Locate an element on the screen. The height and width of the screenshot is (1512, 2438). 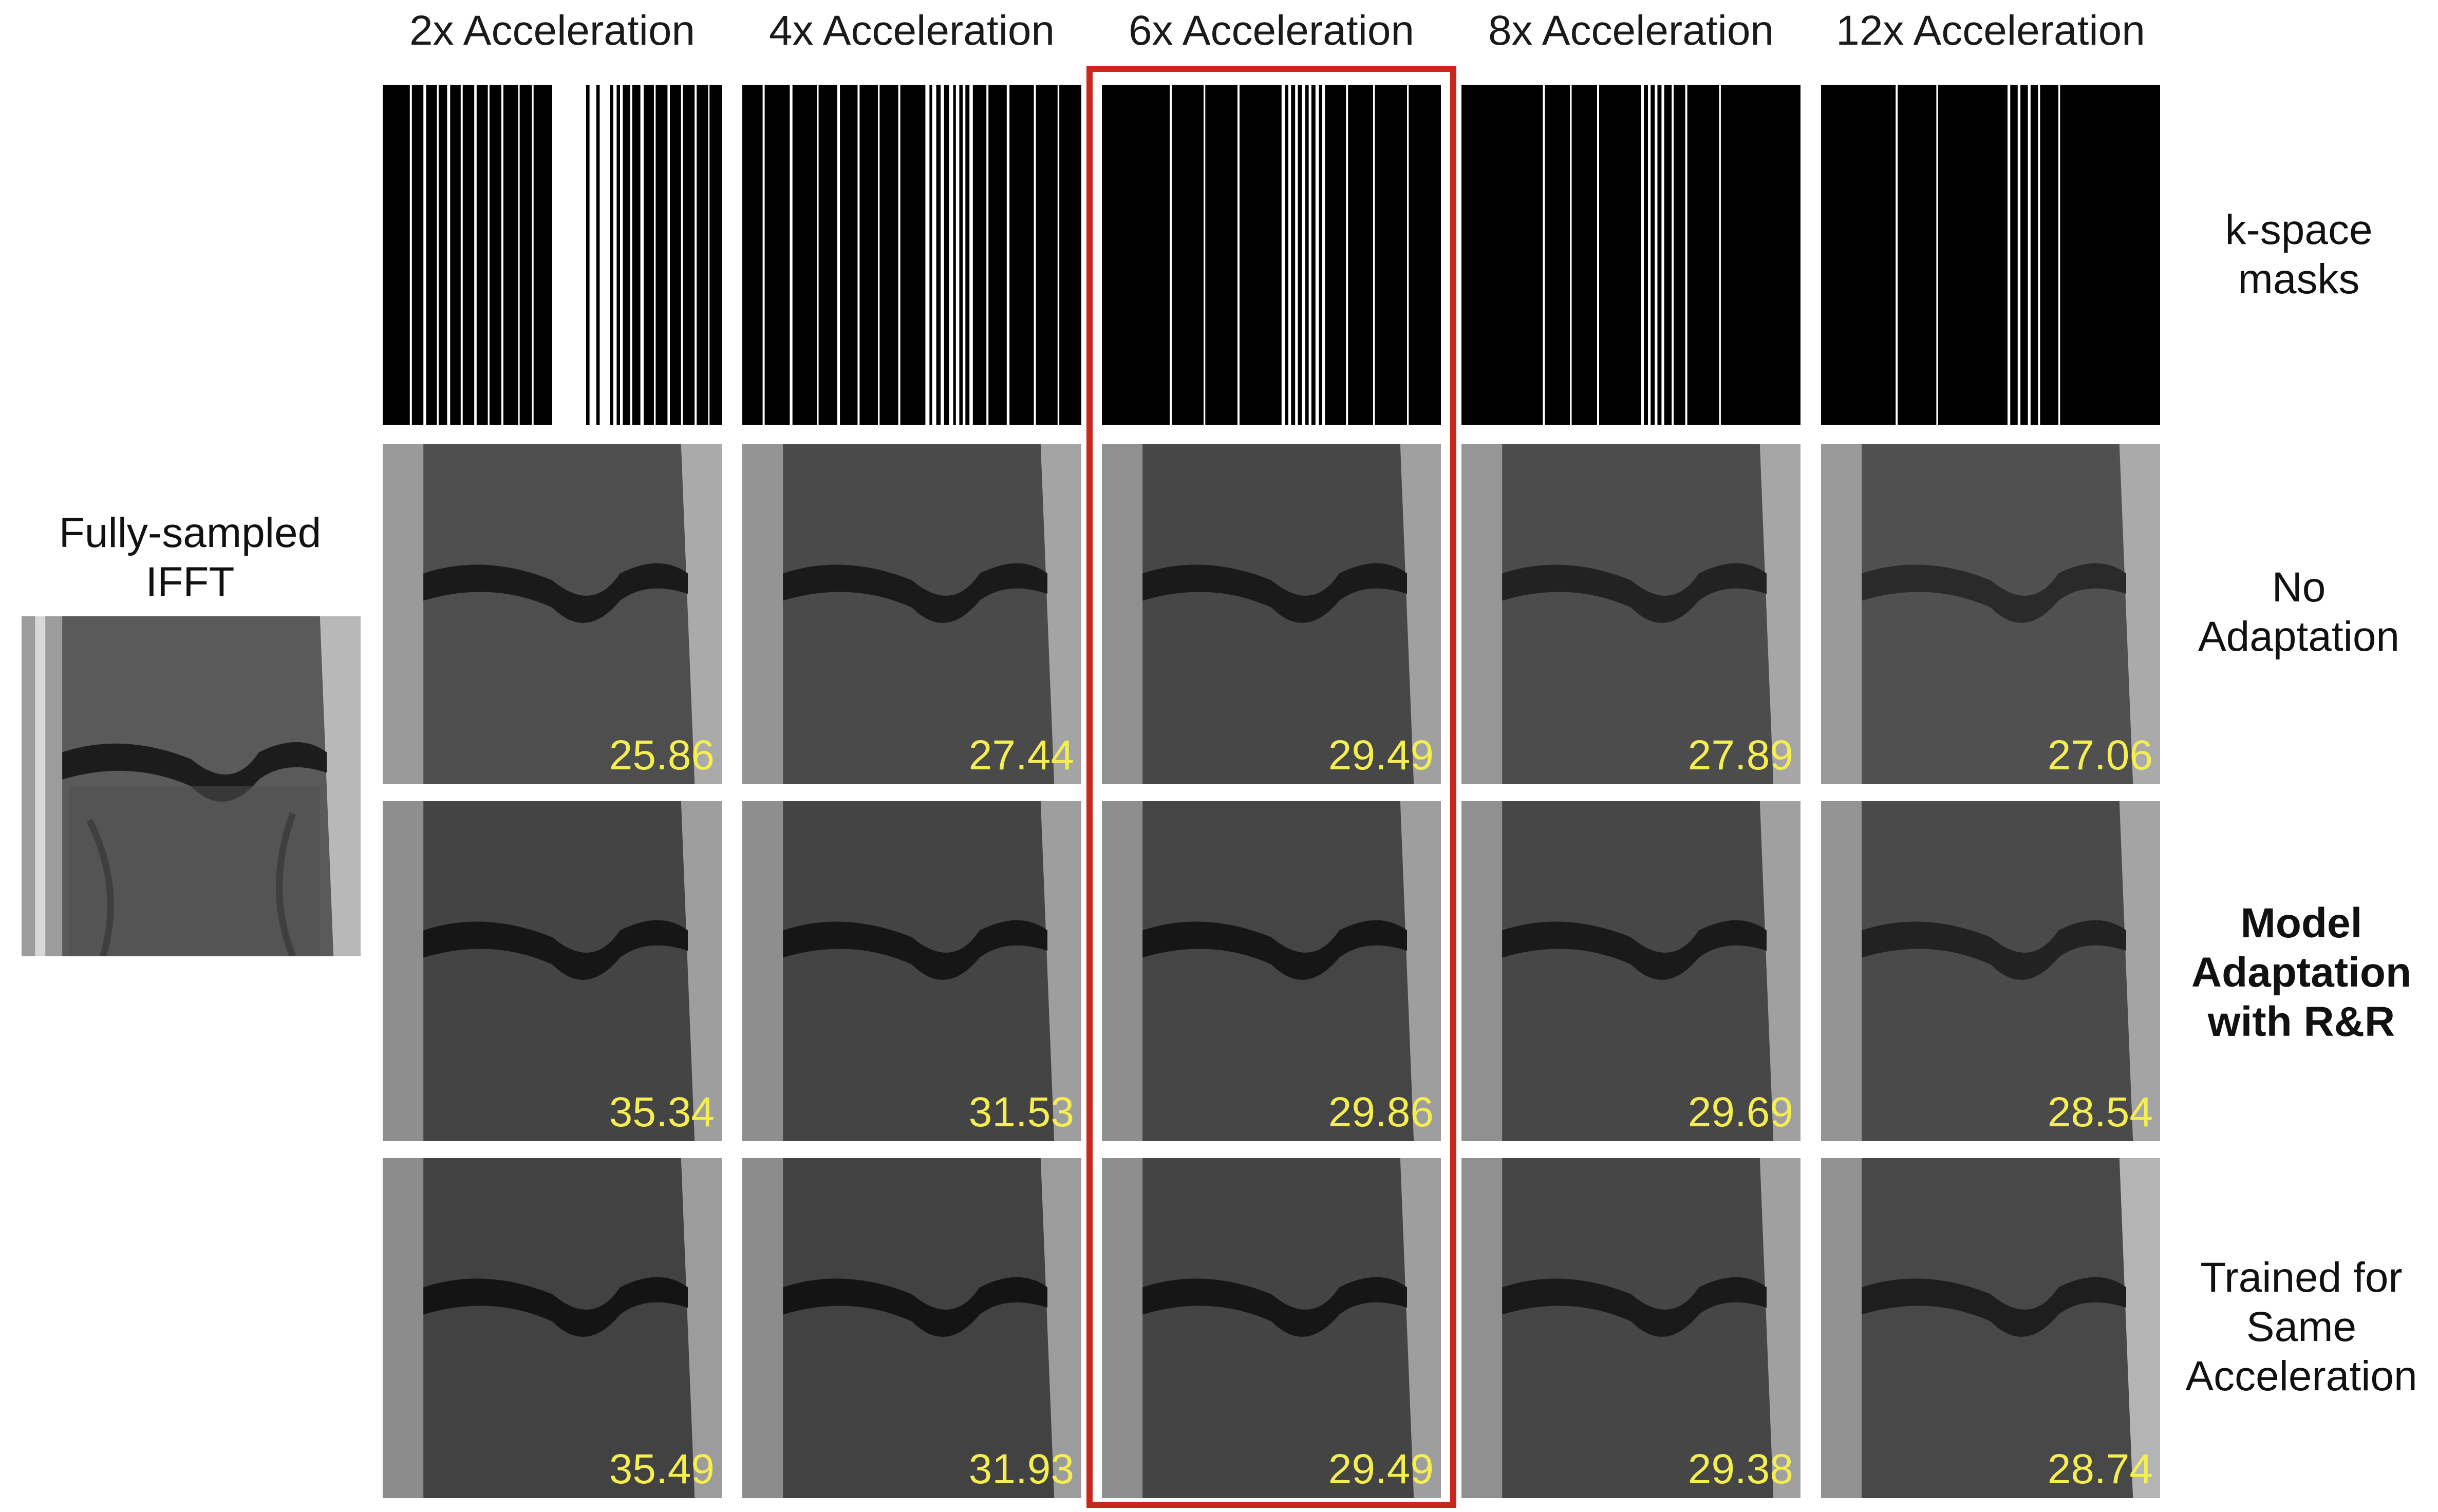
column-header-2x: 2x Acceleration is located at coordinates (552, 30).